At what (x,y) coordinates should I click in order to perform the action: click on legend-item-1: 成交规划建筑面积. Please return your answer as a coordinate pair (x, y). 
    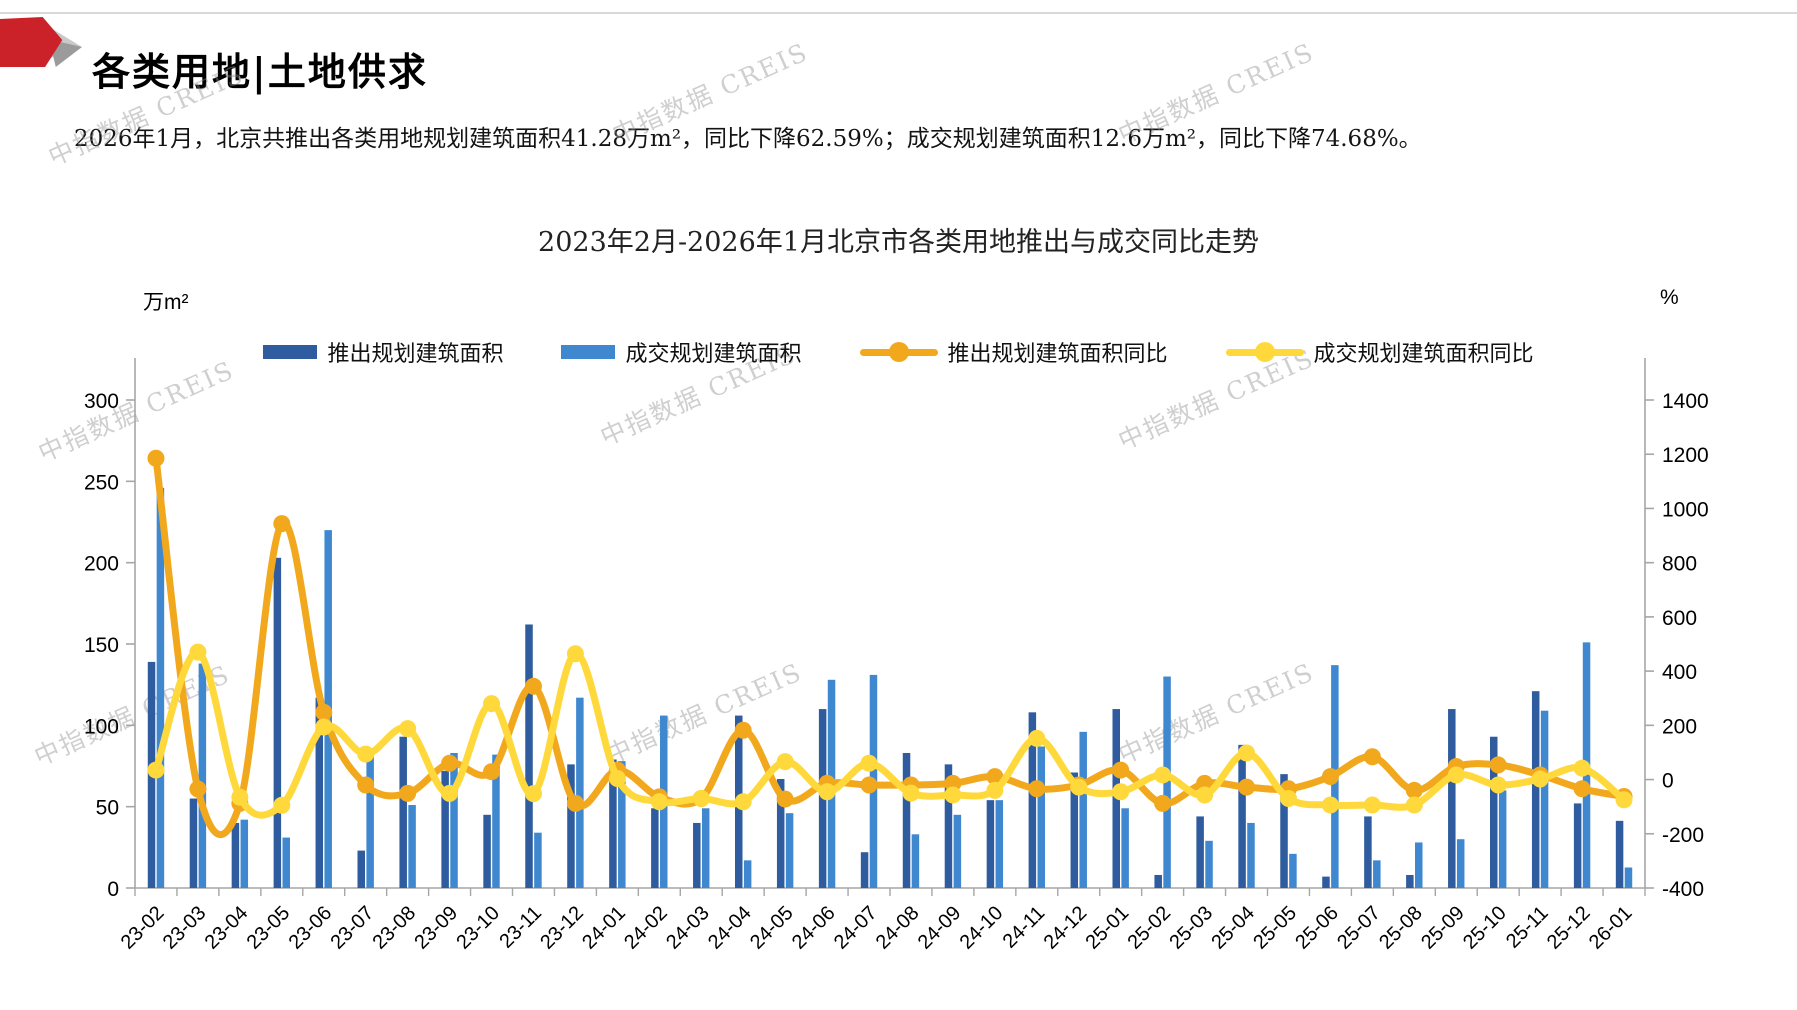
    Looking at the image, I should click on (681, 352).